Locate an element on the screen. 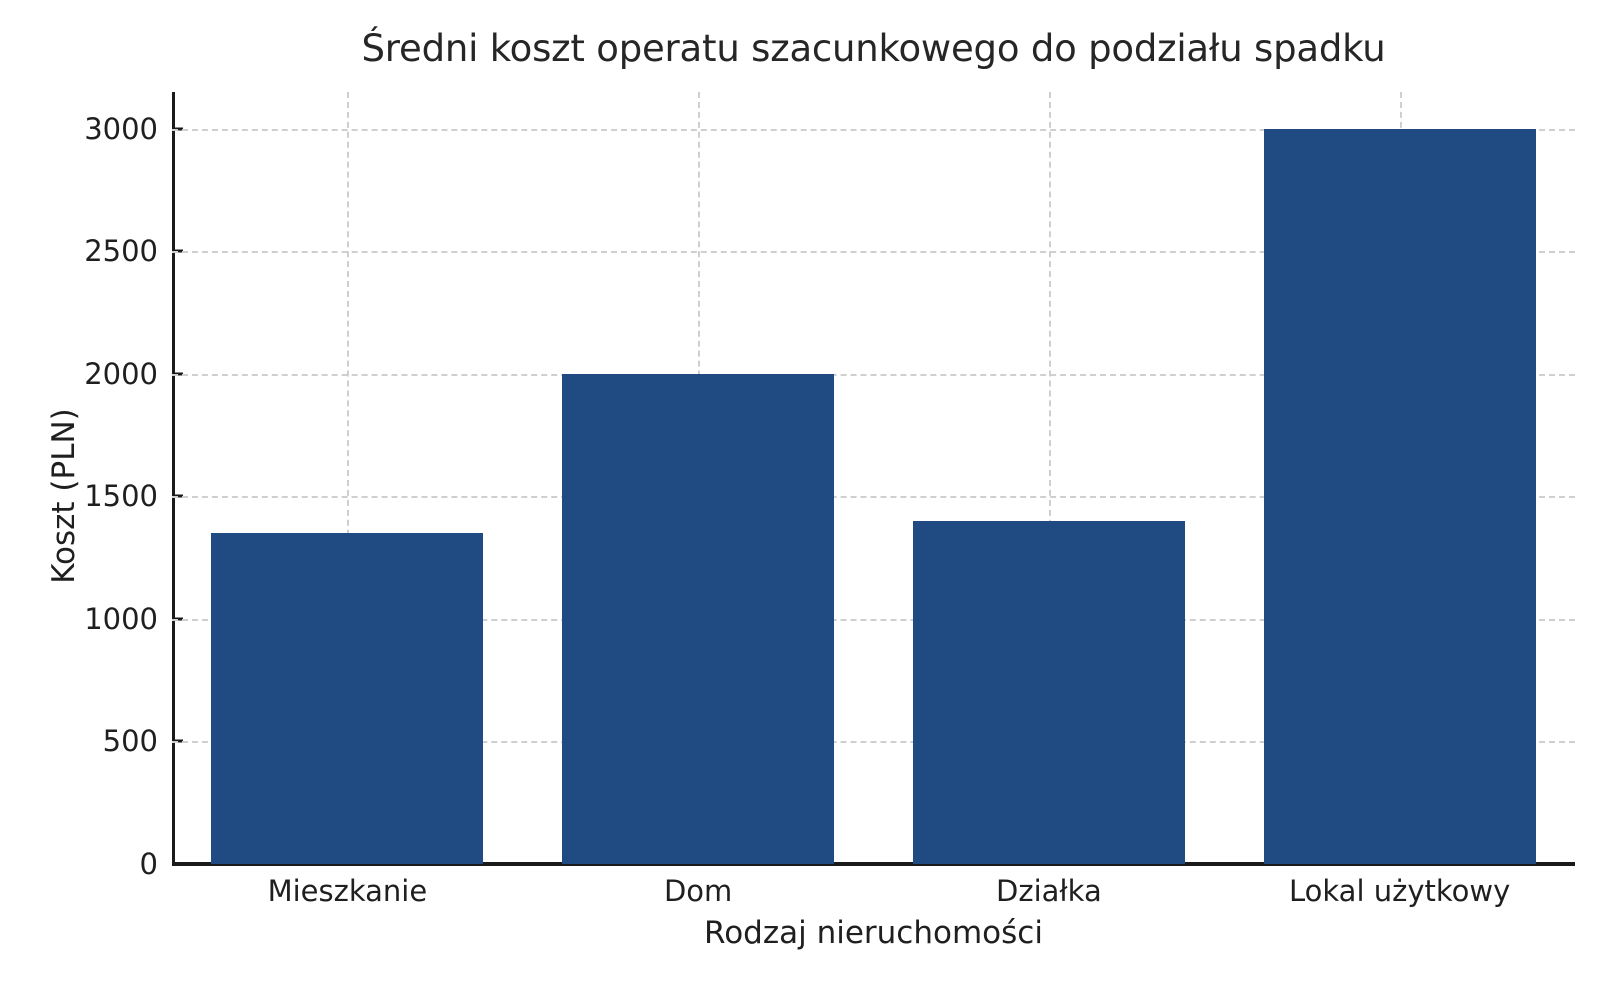 This screenshot has height=1000, width=1600. x-axis-label: Rodzaj nieruchomości is located at coordinates (873, 933).